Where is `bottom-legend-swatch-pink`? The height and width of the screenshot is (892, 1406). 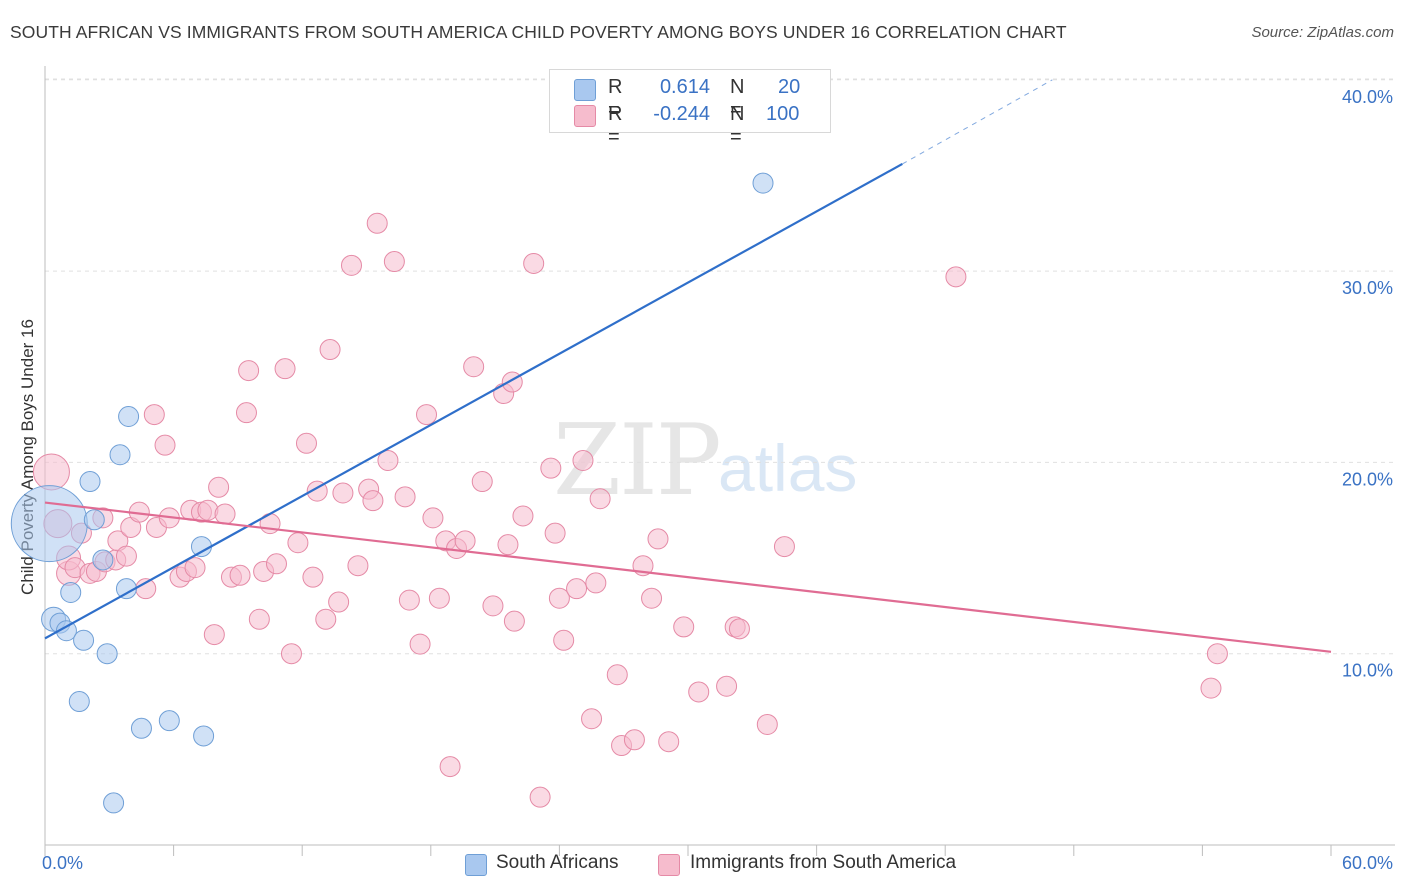 bottom-legend-swatch-pink is located at coordinates (669, 865).